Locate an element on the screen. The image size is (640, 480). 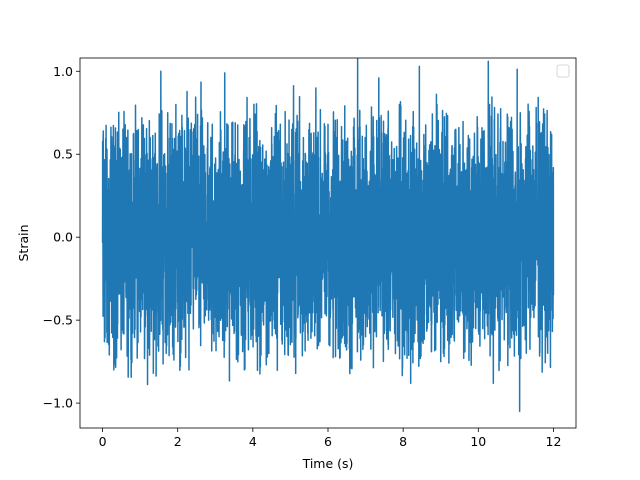
x-ticks: 0 2 4 6 8 10 12 is located at coordinates (330, 438).